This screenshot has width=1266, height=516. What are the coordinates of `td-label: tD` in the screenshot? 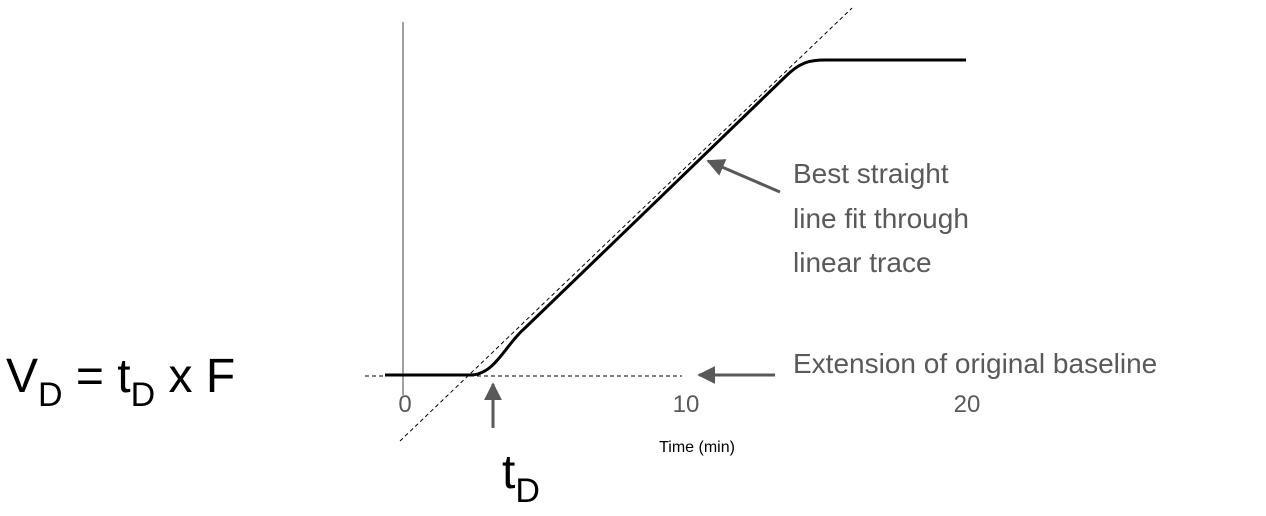 It's located at (521, 478).